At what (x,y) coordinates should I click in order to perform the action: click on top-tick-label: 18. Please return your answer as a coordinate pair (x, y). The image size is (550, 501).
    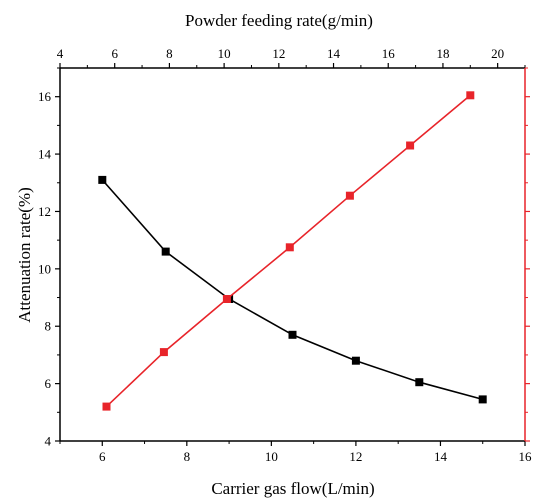
    Looking at the image, I should click on (442, 53).